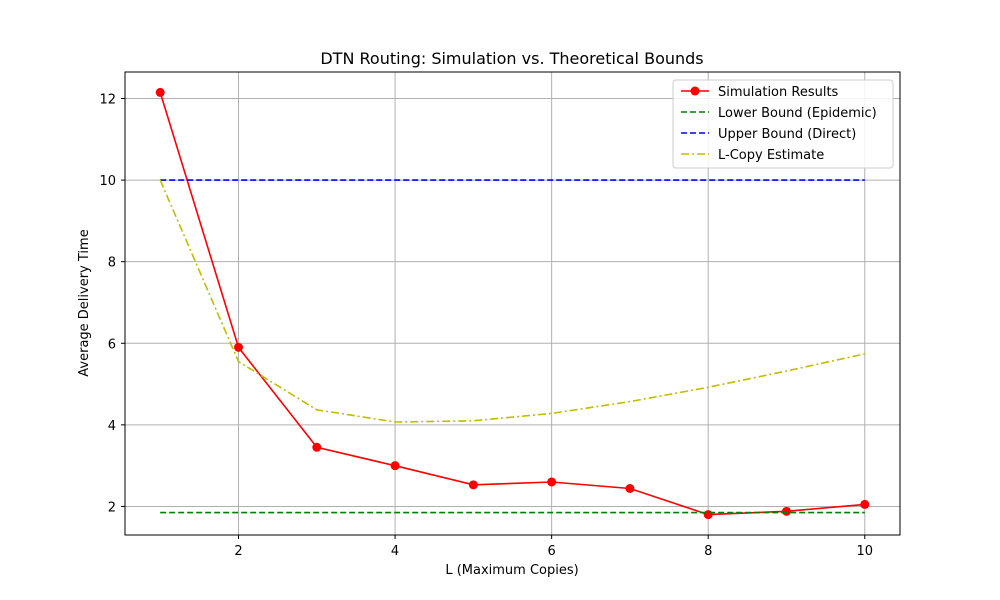 The image size is (1000, 600). I want to click on y-tick-label: 6, so click(112, 344).